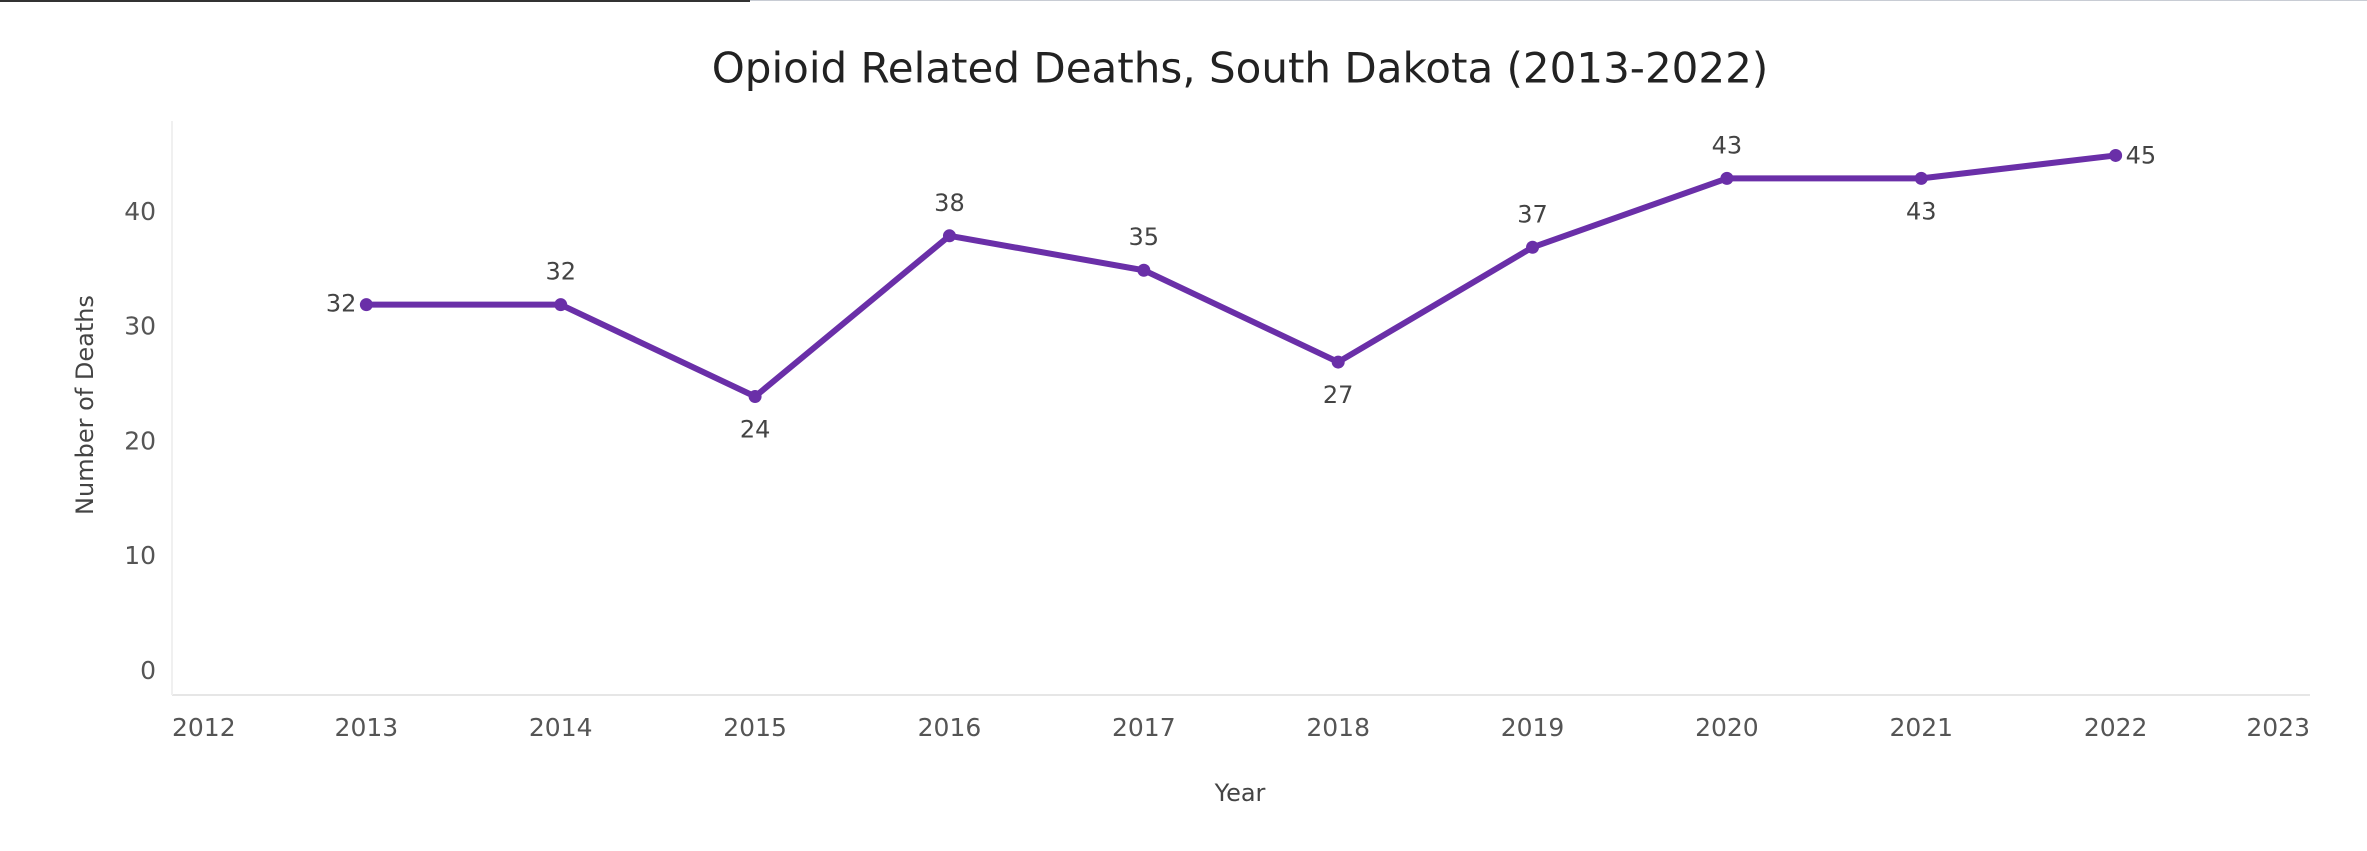  What do you see at coordinates (949, 203) in the screenshot?
I see `data-label: 38` at bounding box center [949, 203].